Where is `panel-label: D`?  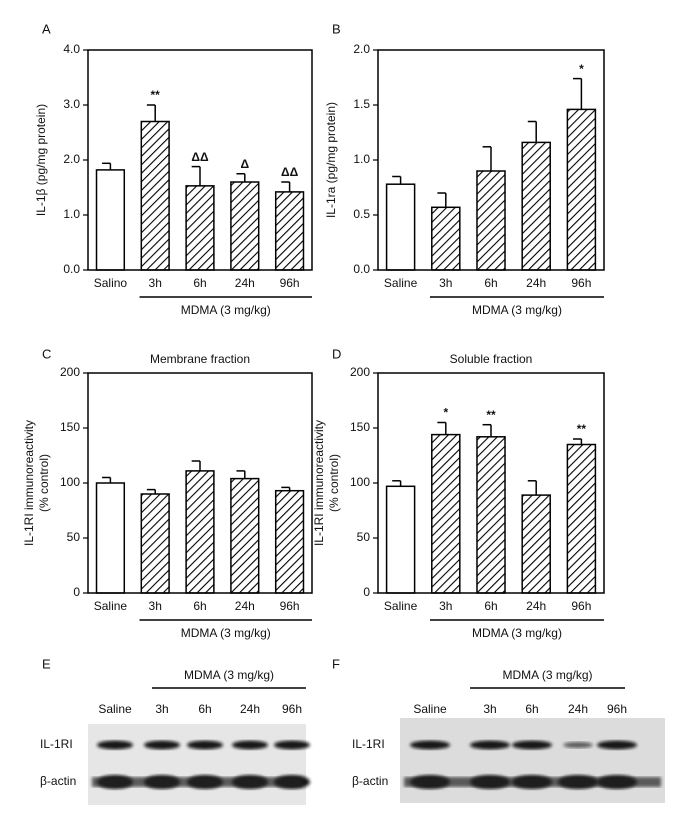 panel-label: D is located at coordinates (336, 353).